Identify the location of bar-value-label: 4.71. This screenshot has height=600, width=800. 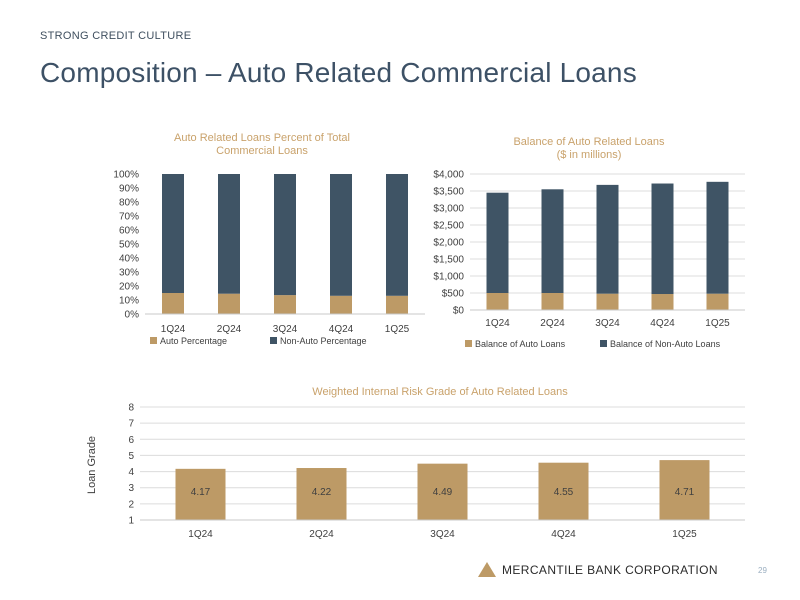
(685, 492).